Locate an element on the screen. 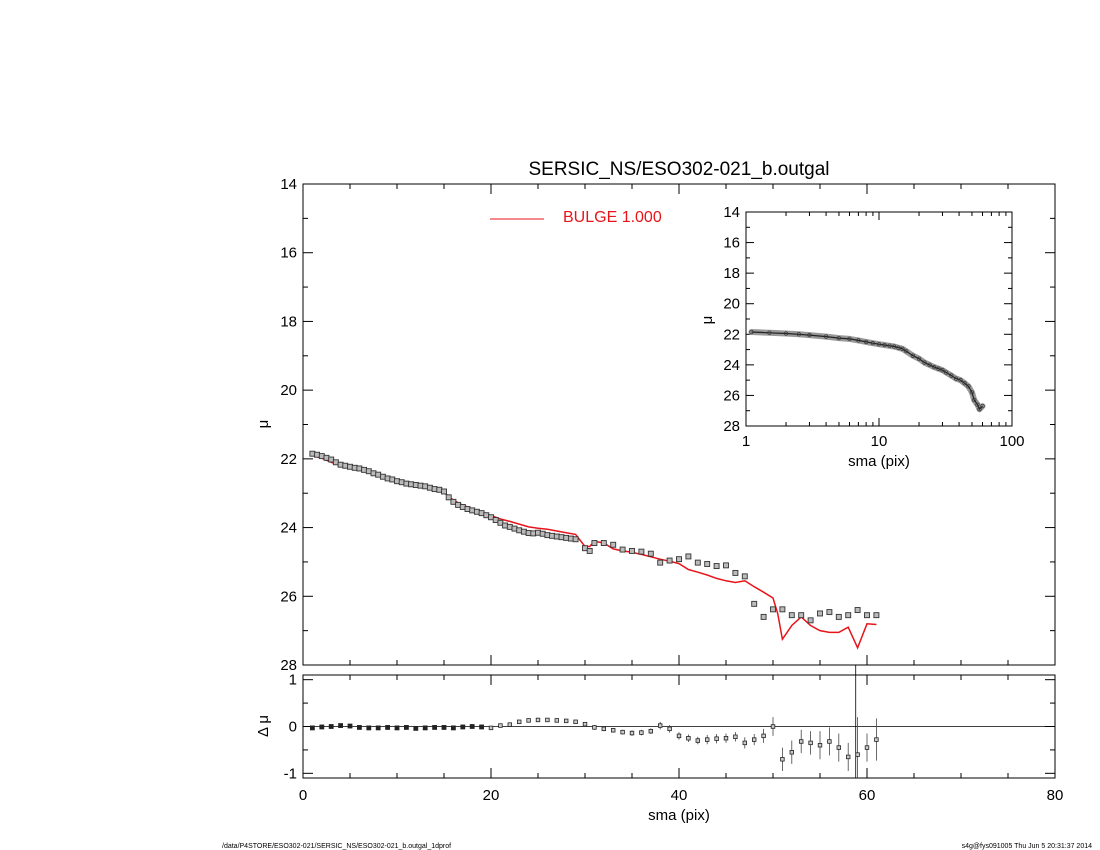 This screenshot has width=1100, height=850. inset-data-points is located at coordinates (867, 371).